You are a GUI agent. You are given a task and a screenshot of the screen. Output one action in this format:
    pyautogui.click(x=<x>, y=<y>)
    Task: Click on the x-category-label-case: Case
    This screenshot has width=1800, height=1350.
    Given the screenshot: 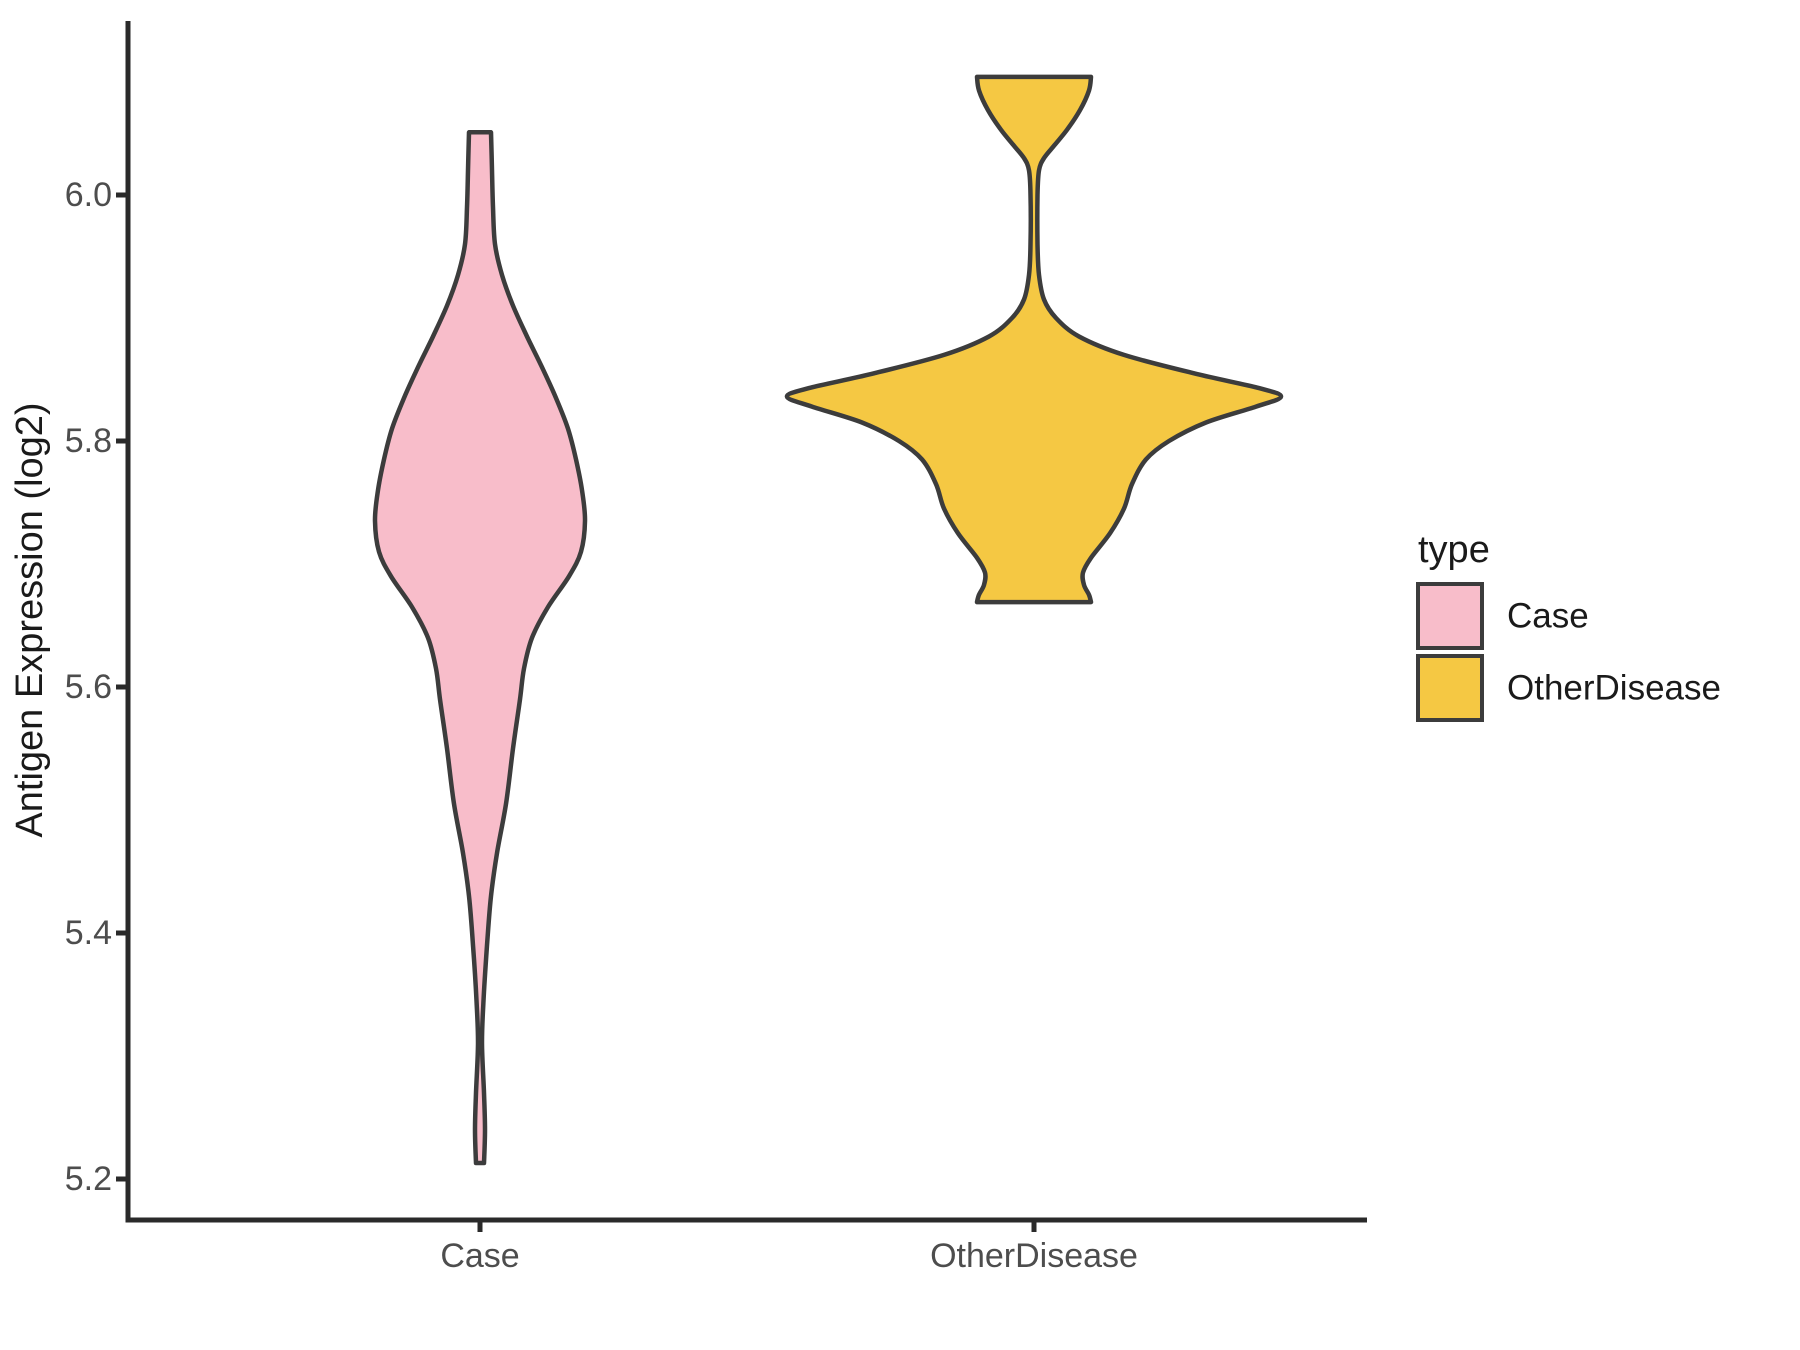 What is the action you would take?
    pyautogui.click(x=479, y=1256)
    